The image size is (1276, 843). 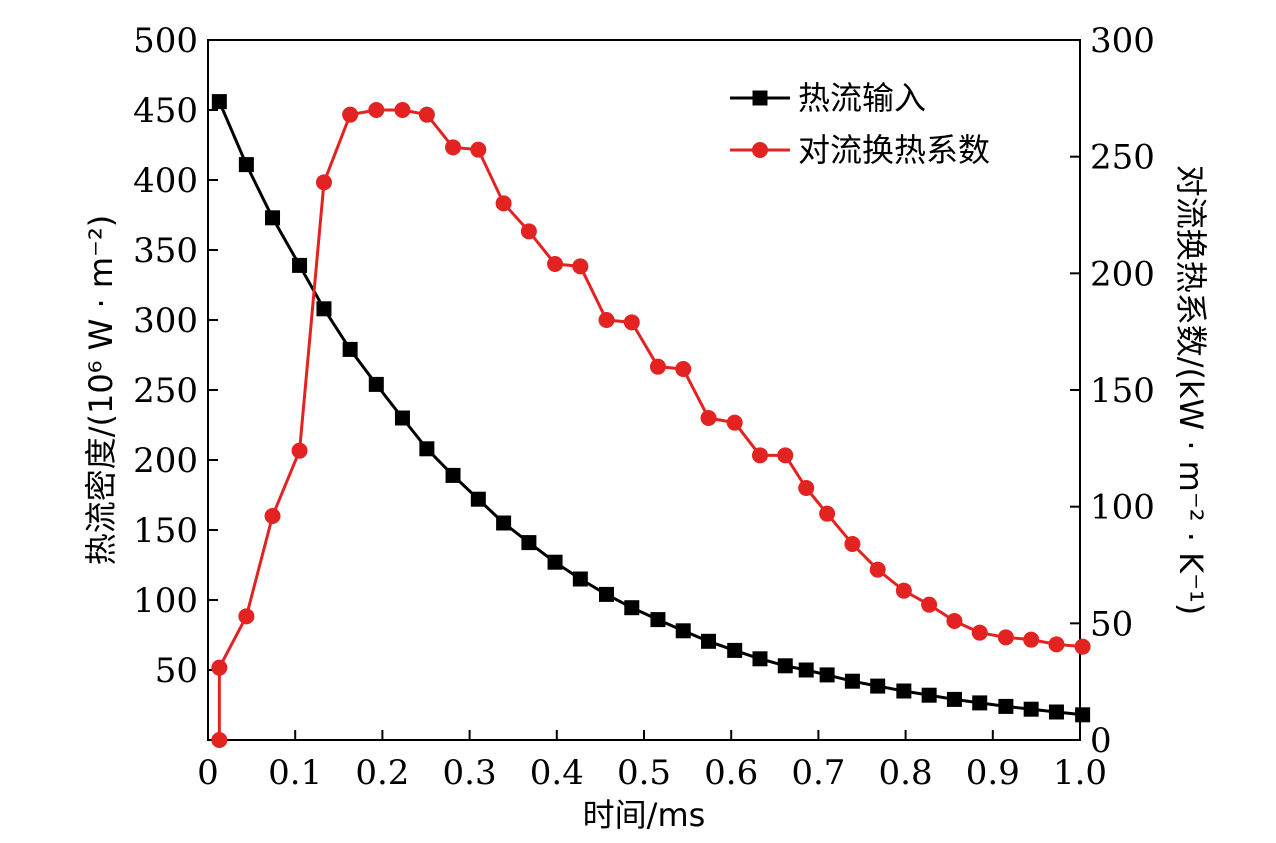 I want to click on right-y-tick-label: 150, so click(x=1122, y=391).